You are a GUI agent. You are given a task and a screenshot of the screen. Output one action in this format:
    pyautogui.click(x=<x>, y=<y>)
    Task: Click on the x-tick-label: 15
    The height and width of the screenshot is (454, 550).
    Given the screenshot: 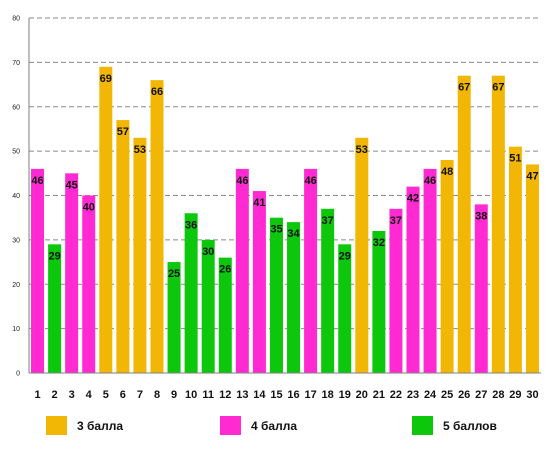 What is the action you would take?
    pyautogui.click(x=276, y=395)
    